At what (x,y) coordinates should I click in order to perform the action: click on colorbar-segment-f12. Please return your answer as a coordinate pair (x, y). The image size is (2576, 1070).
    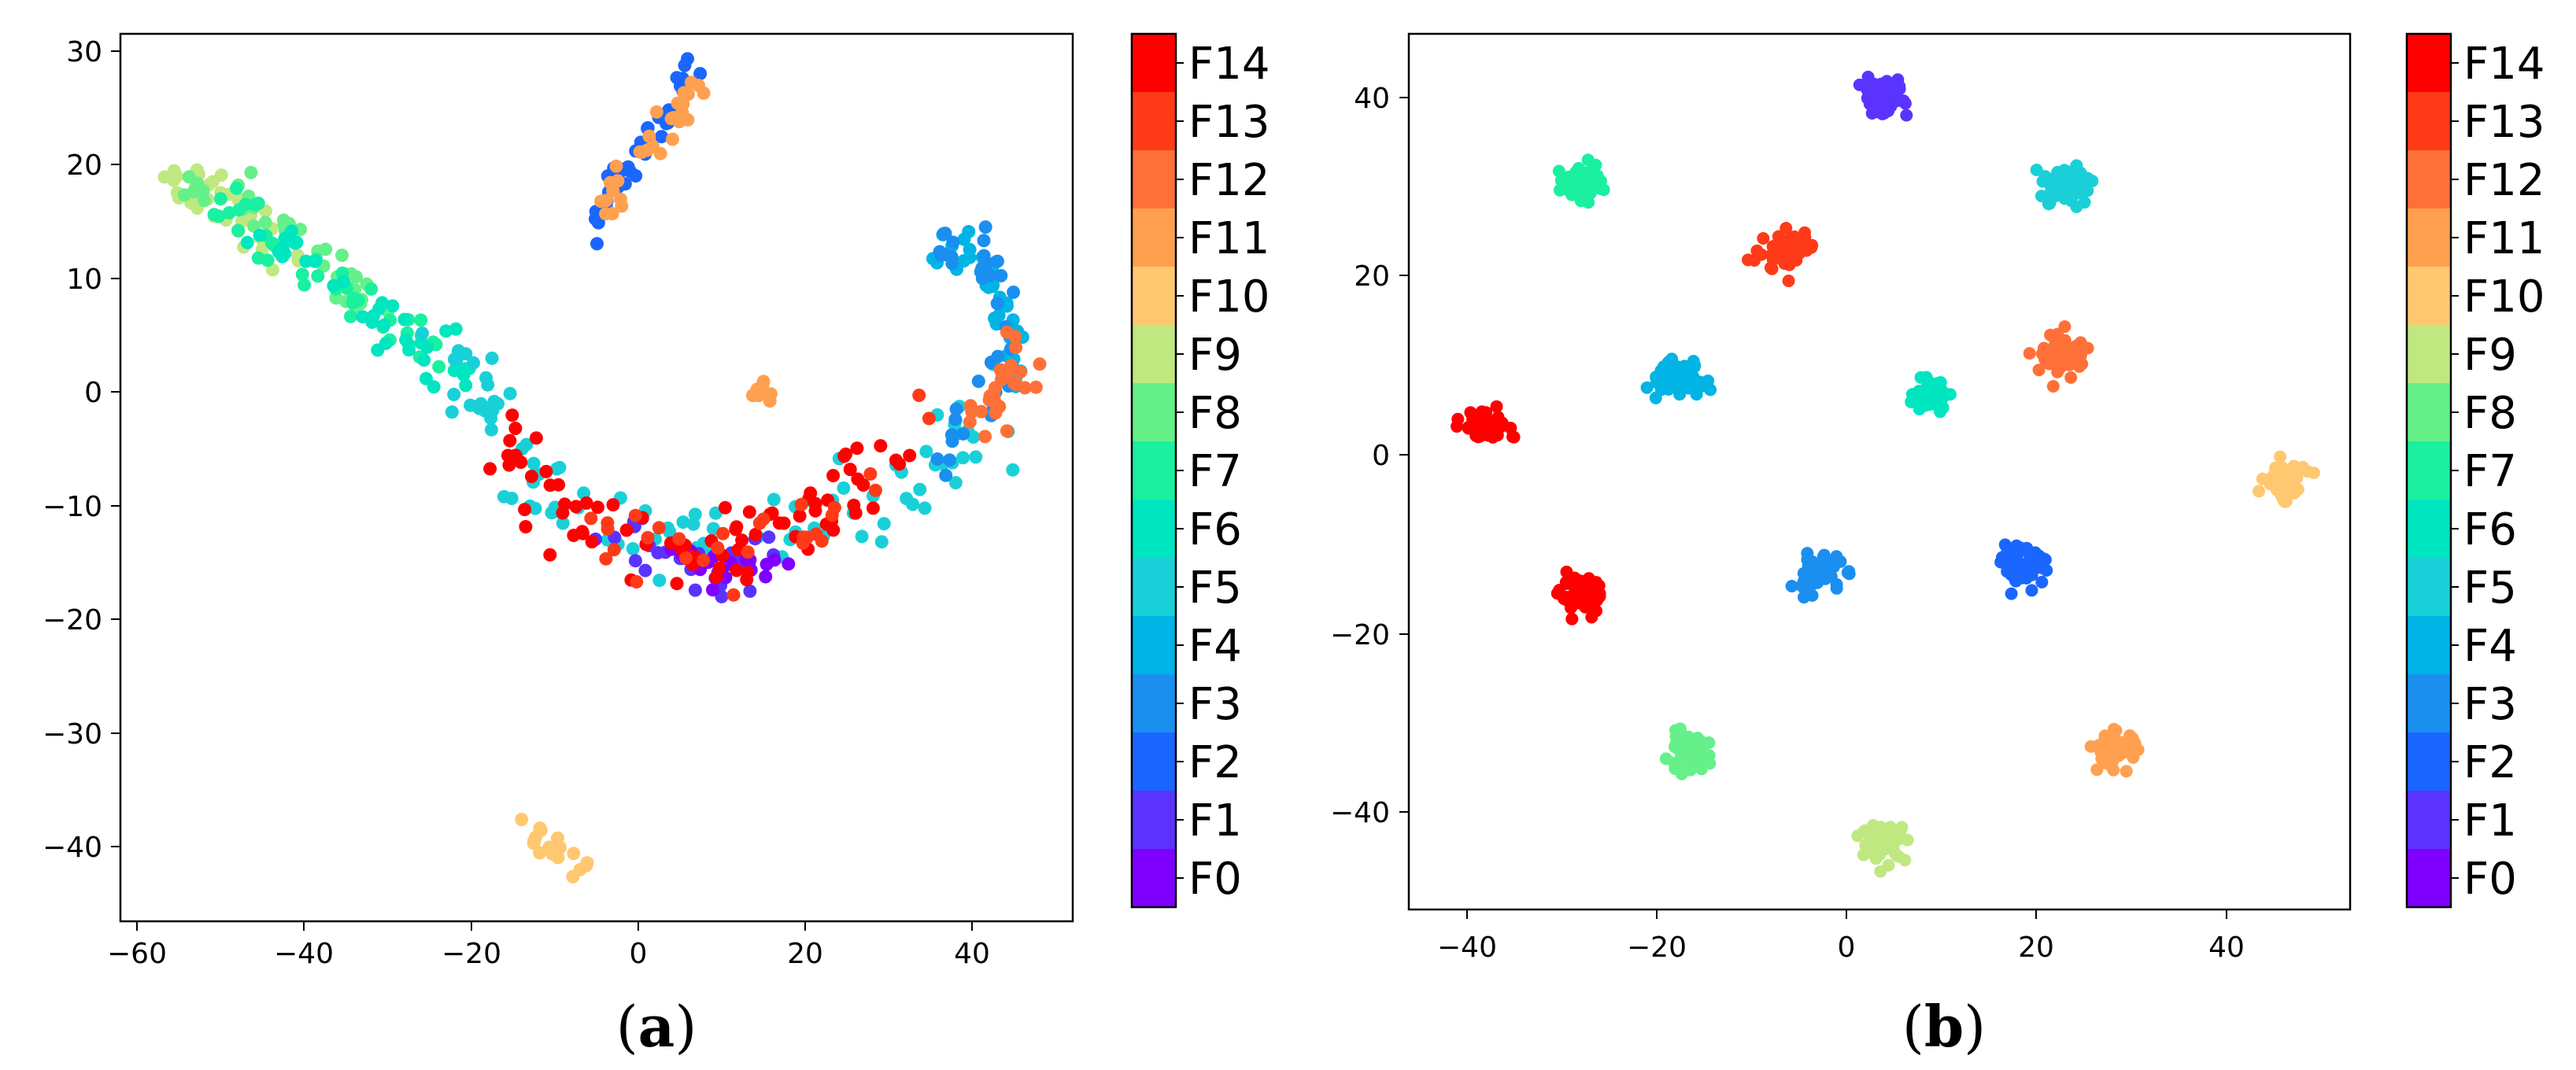
    Looking at the image, I should click on (1154, 179).